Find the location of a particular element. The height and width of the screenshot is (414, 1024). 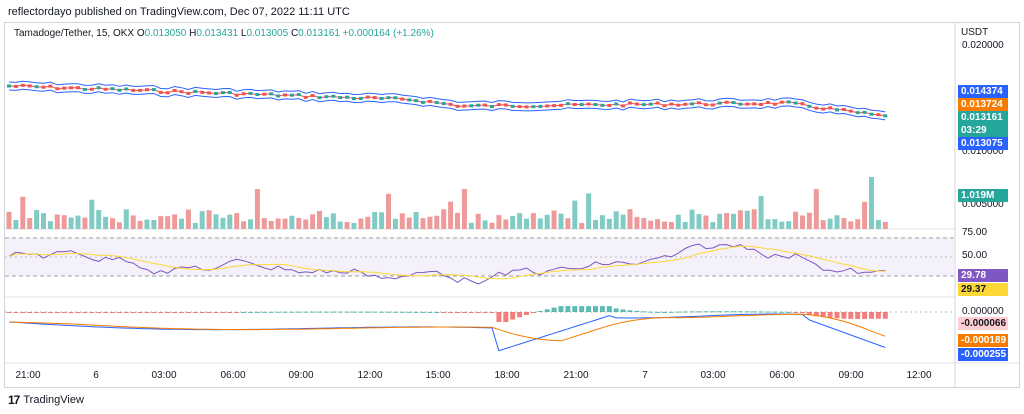

time-axis-label: 06:00 is located at coordinates (782, 375).